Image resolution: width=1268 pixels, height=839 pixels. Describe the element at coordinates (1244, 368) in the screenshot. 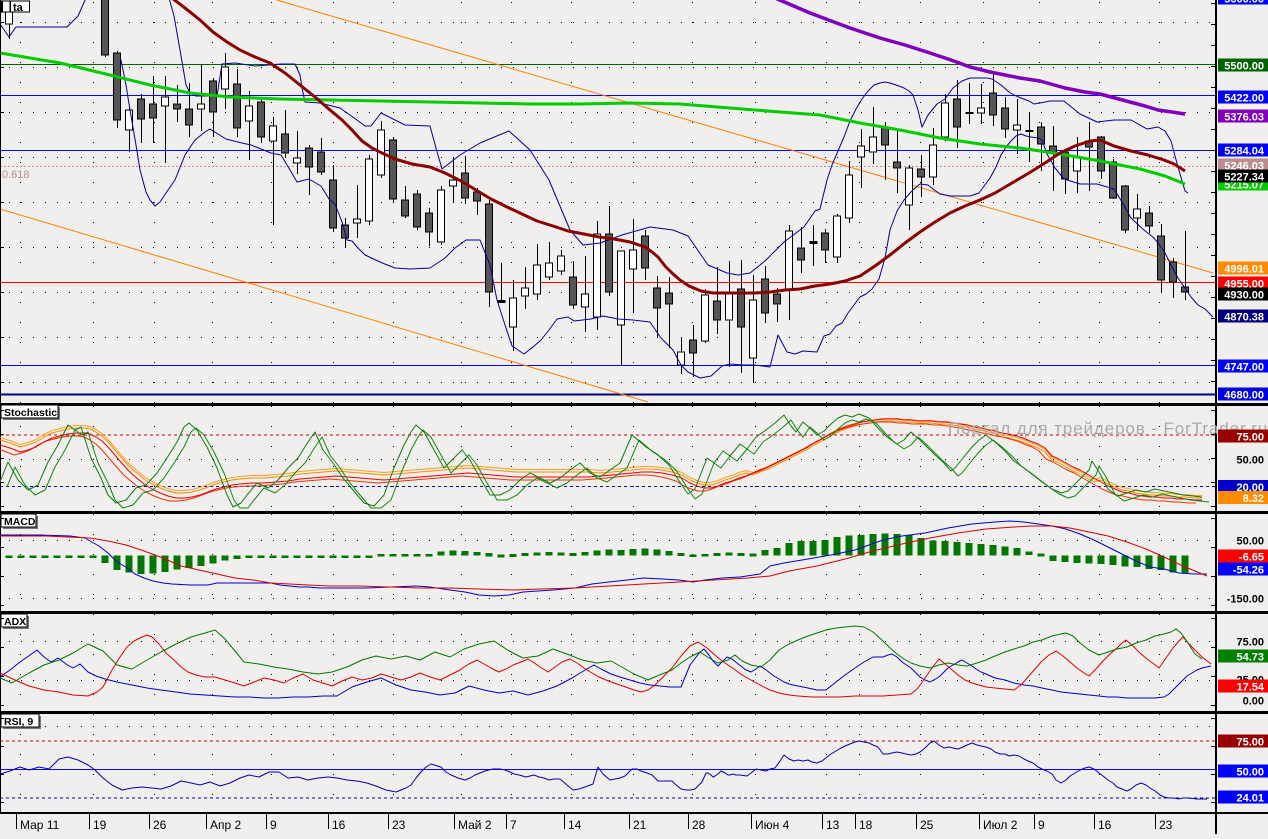

I see `svg-text: 4747.00` at that location.